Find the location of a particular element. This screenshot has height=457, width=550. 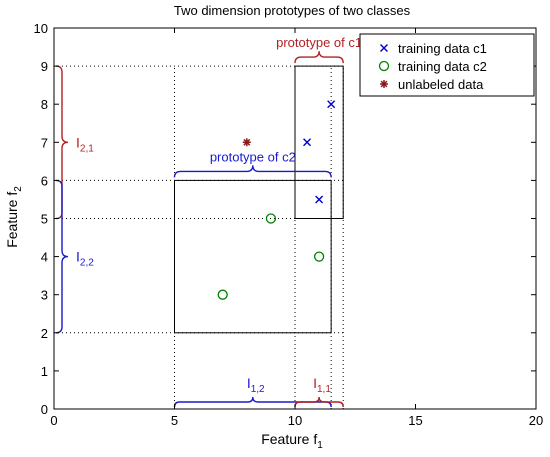

data-points is located at coordinates (276, 200).